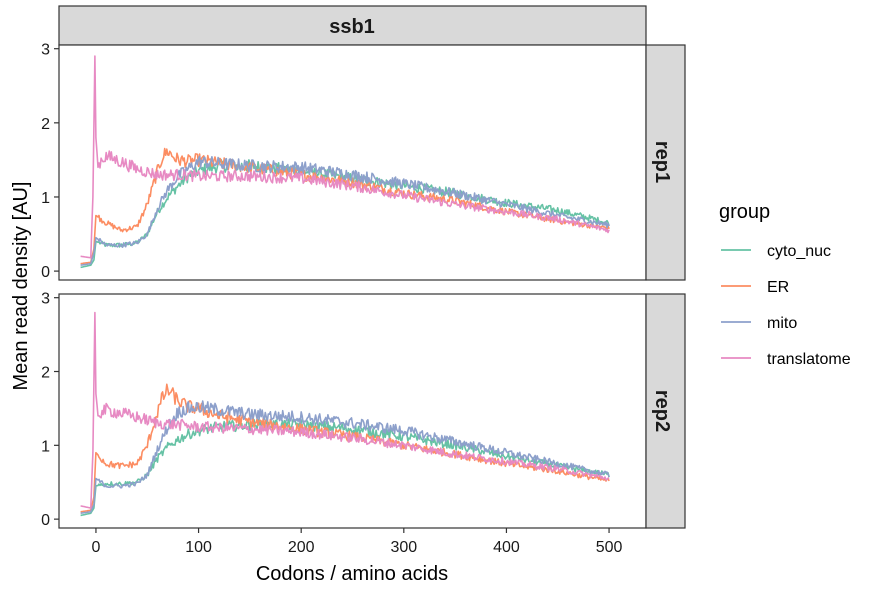  I want to click on x-tick-label: 500, so click(609, 547).